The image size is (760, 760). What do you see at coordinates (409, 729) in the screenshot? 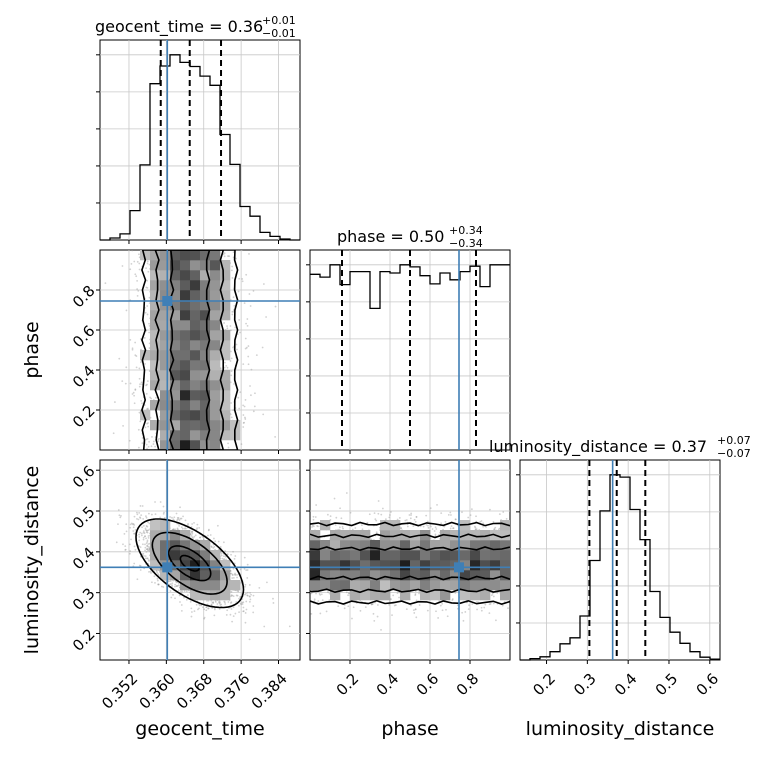
I see `xlabel-phase: phase` at bounding box center [409, 729].